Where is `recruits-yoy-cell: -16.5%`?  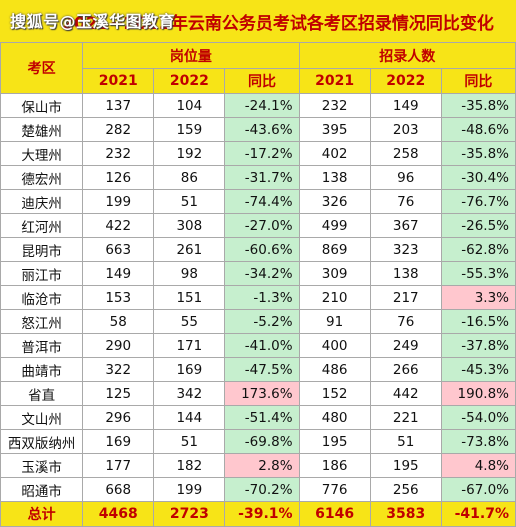
recruits-yoy-cell: -16.5% is located at coordinates (478, 321).